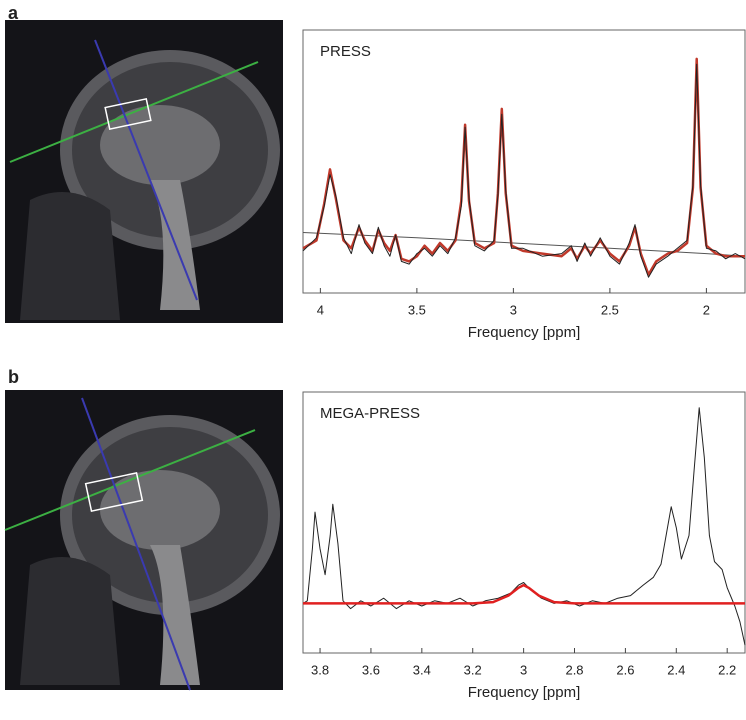  I want to click on x-tick-label: 2.5, so click(610, 309).